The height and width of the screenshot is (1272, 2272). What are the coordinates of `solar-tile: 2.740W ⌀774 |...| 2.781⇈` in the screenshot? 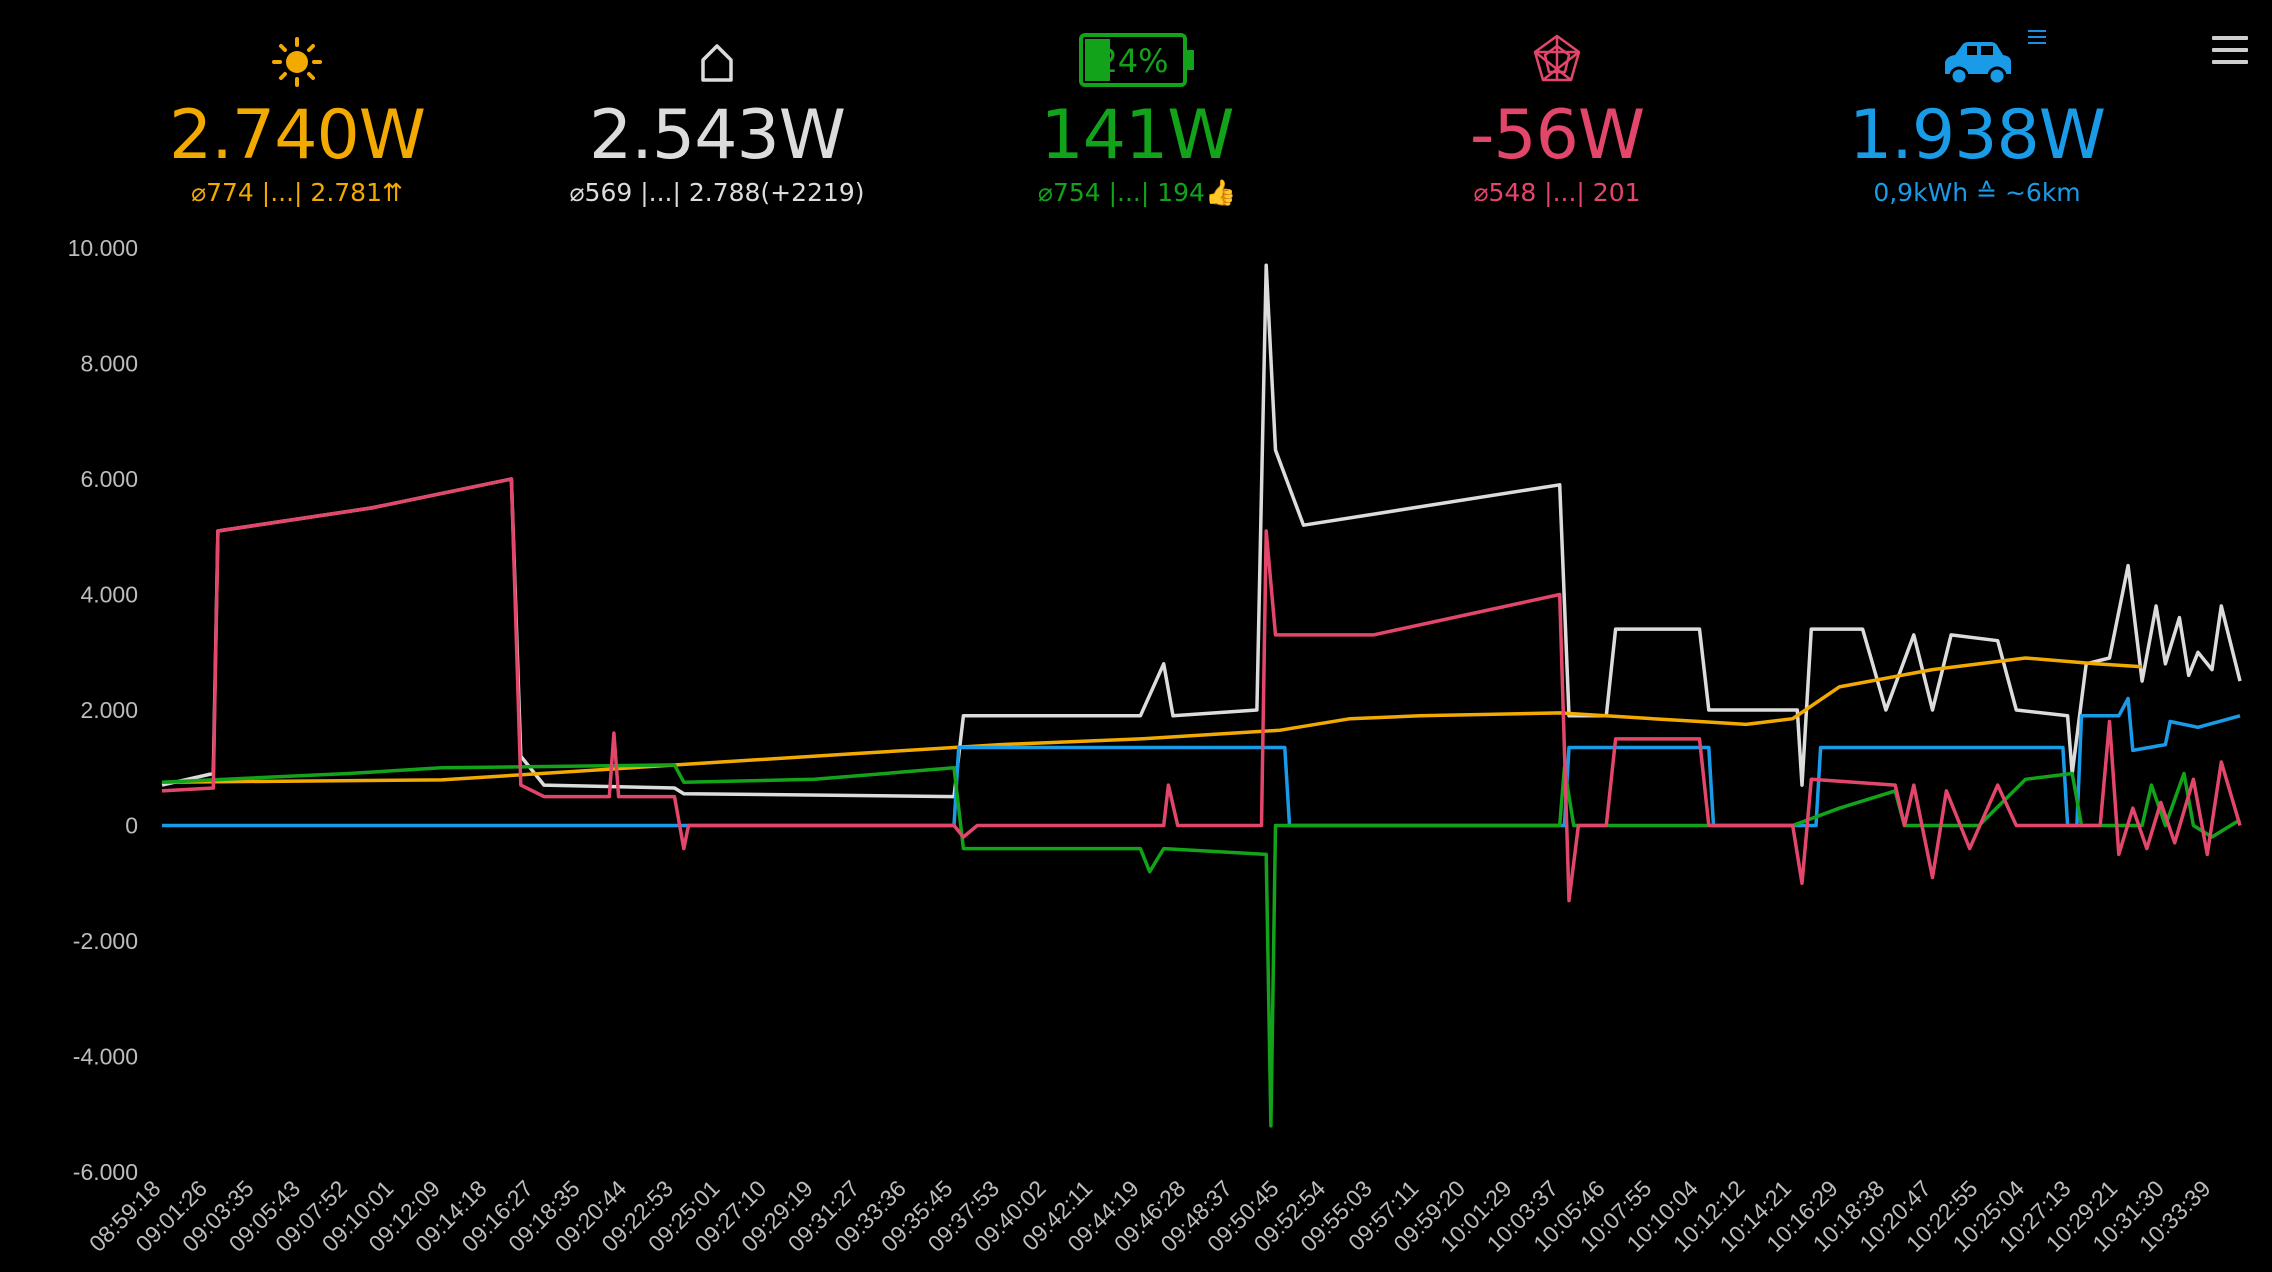 It's located at (297, 122).